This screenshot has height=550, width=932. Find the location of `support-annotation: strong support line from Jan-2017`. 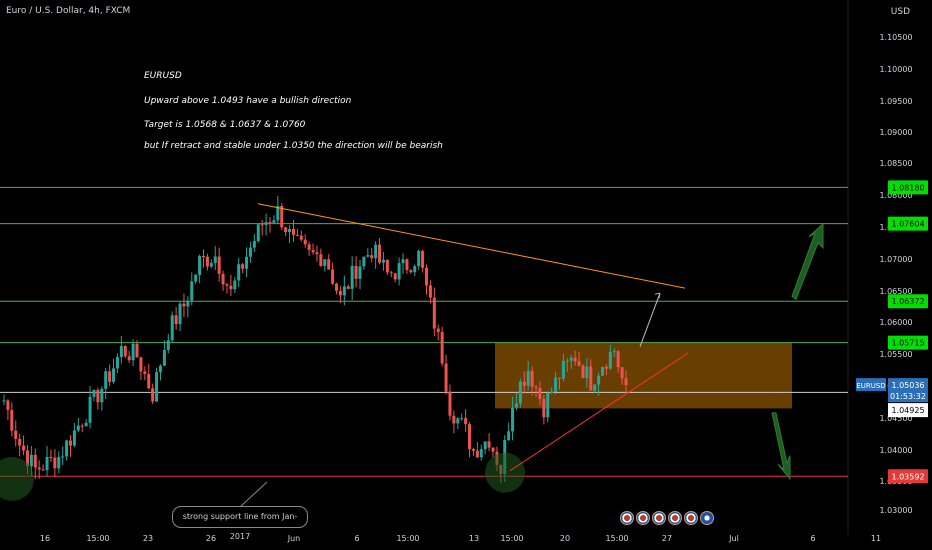

support-annotation: strong support line from Jan-2017 is located at coordinates (240, 523).